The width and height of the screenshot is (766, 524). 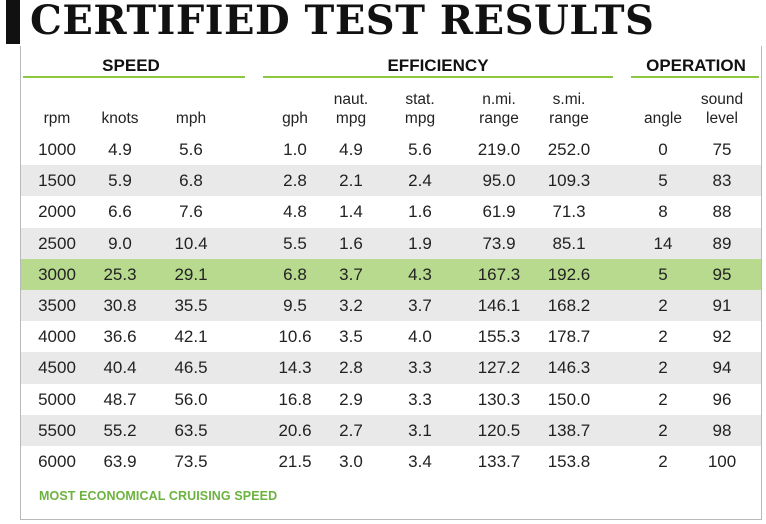 I want to click on cell-stat-mpg: 4.3, so click(x=420, y=274).